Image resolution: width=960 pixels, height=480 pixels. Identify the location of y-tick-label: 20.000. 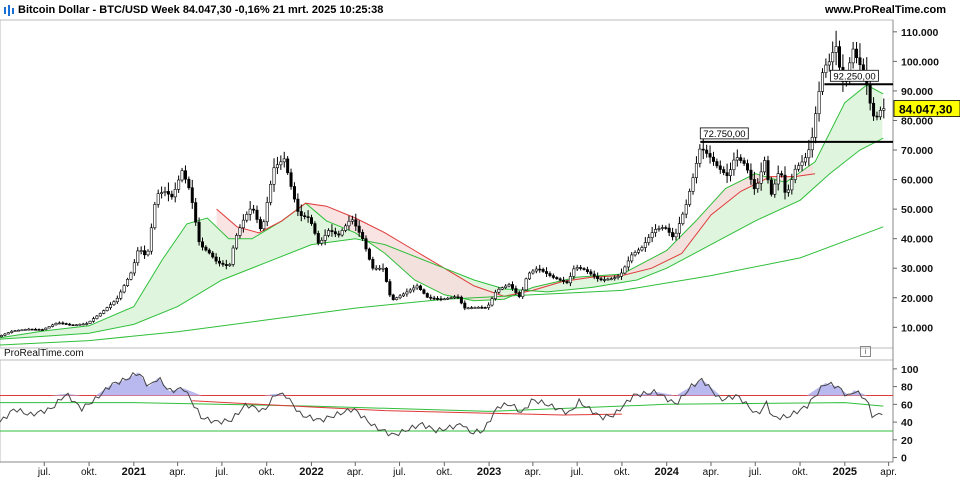
(917, 299).